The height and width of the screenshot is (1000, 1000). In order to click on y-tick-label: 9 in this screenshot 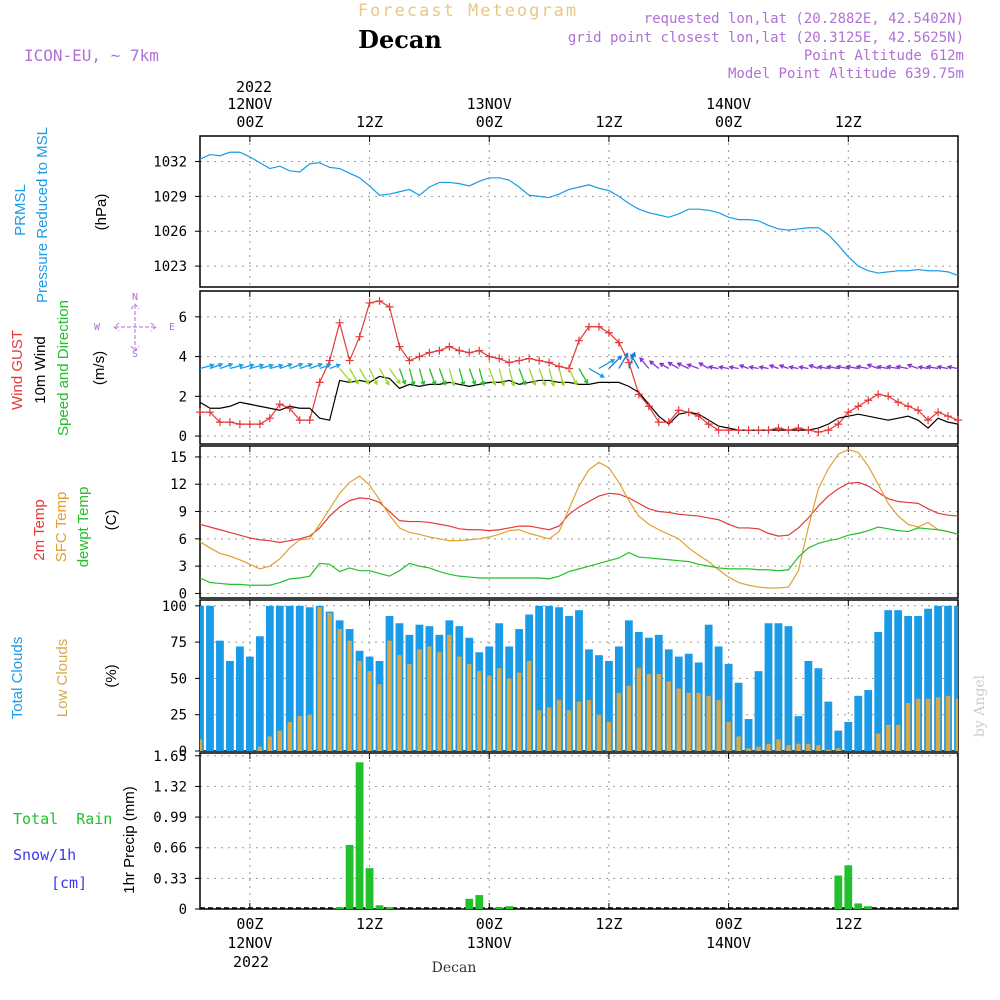, I will do `click(183, 513)`.